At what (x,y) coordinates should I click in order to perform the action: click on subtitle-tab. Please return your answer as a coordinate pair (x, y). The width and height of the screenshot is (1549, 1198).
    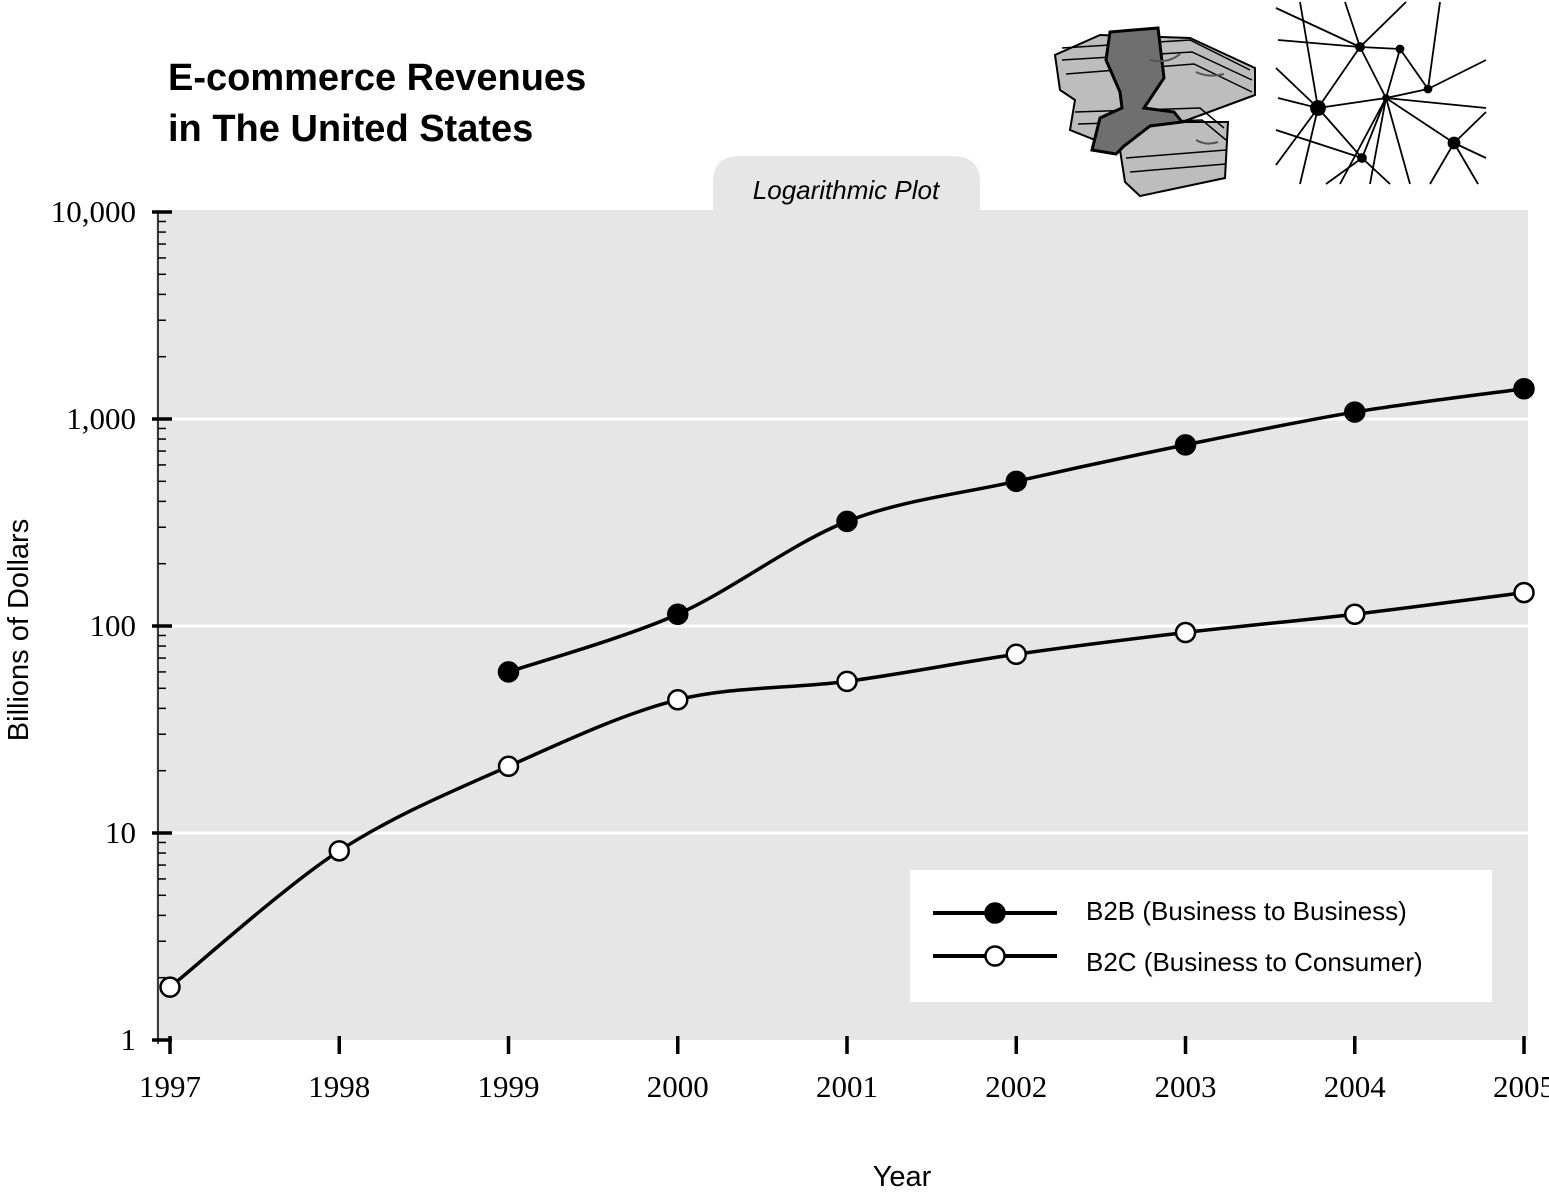
    Looking at the image, I should click on (846, 184).